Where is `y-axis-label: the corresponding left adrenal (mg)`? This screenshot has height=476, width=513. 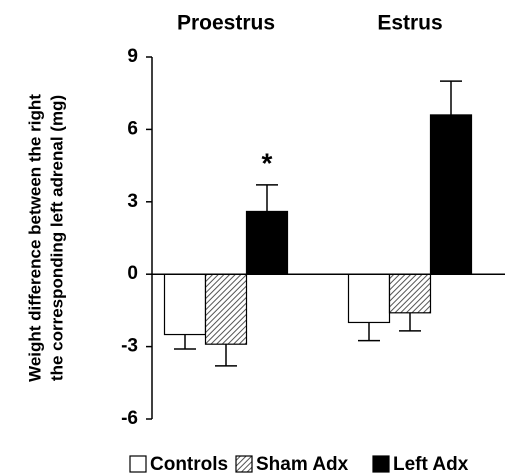
y-axis-label: the corresponding left adrenal (mg) is located at coordinates (56, 238).